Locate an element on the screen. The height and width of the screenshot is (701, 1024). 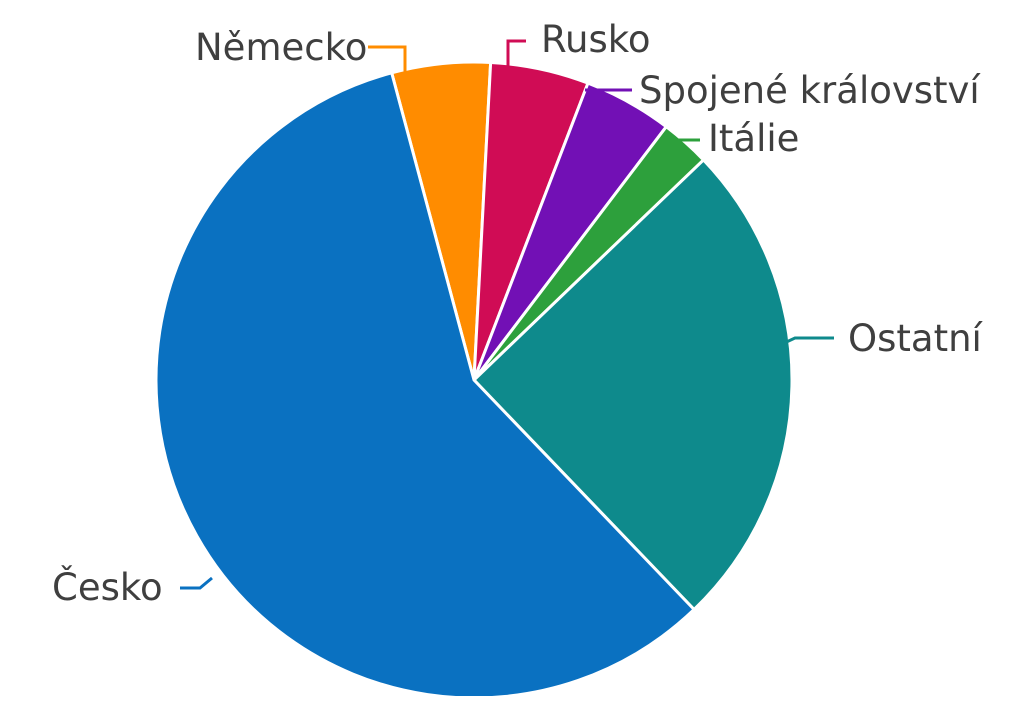
leader-line-ostatni is located at coordinates (806, 341).